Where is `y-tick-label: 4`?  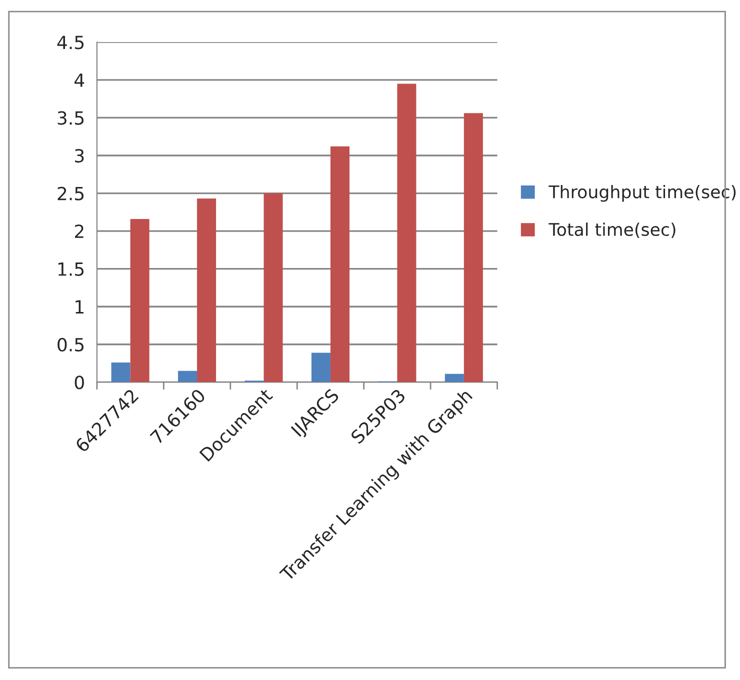 y-tick-label: 4 is located at coordinates (79, 80).